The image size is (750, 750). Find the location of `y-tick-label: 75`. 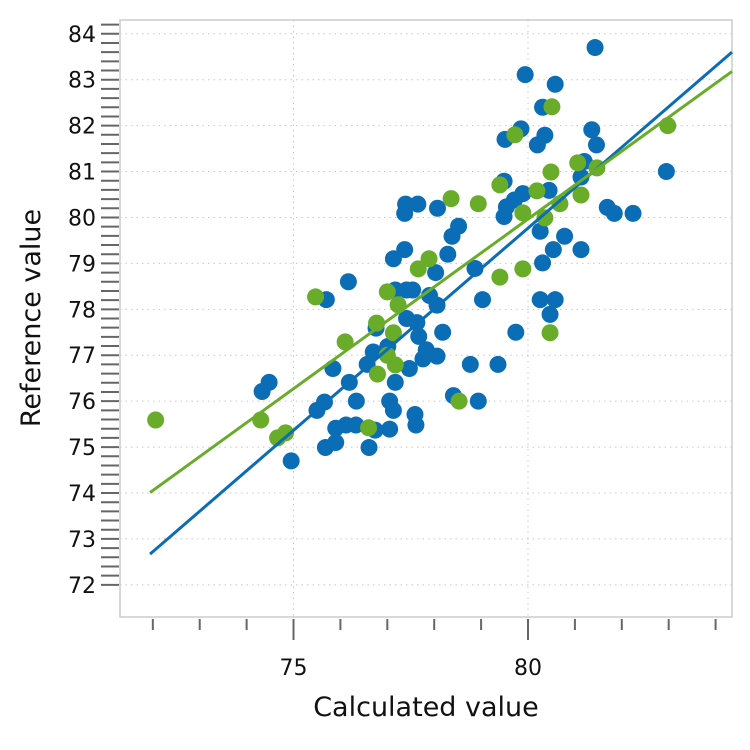

y-tick-label: 75 is located at coordinates (82, 448).